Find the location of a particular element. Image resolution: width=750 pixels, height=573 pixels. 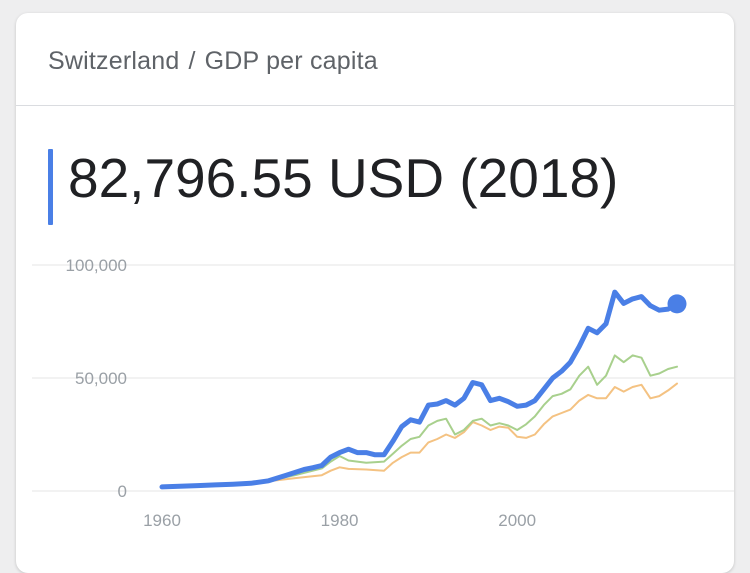

breadcrumb-country: Switzerland is located at coordinates (114, 61).